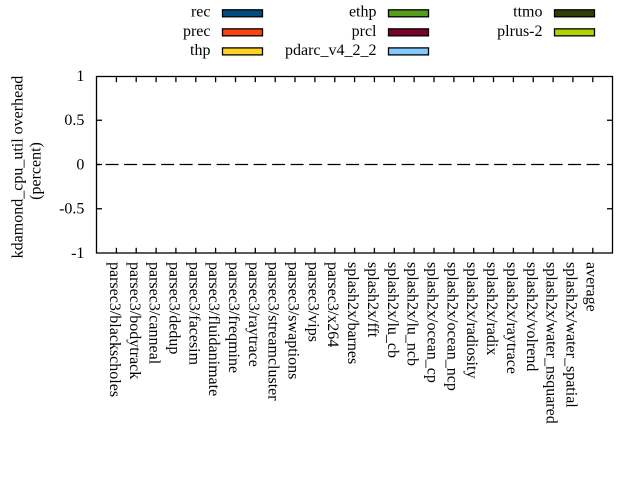 Image resolution: width=640 pixels, height=480 pixels. Describe the element at coordinates (590, 287) in the screenshot. I see `svg-text: average` at that location.